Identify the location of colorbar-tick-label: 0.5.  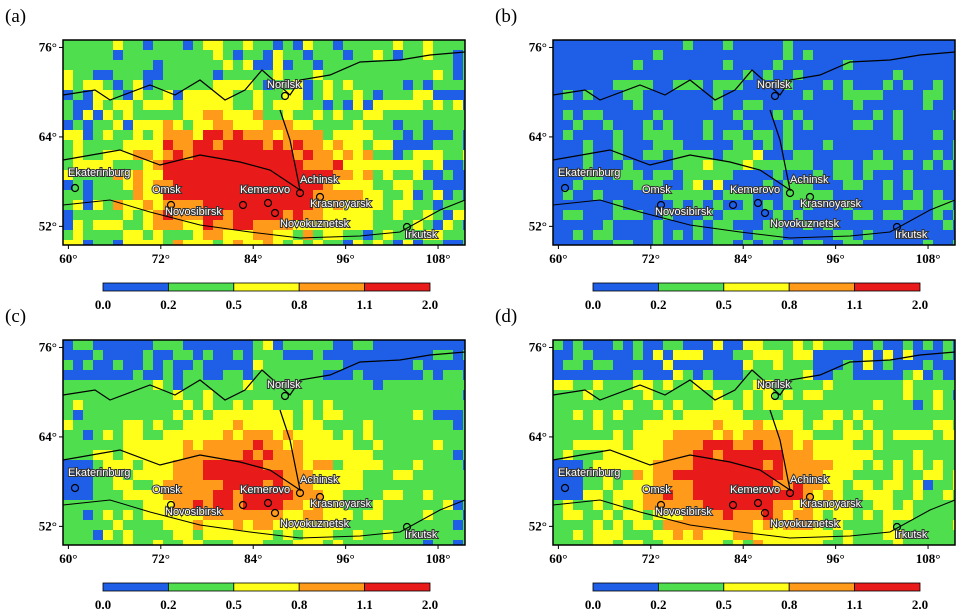
(724, 604).